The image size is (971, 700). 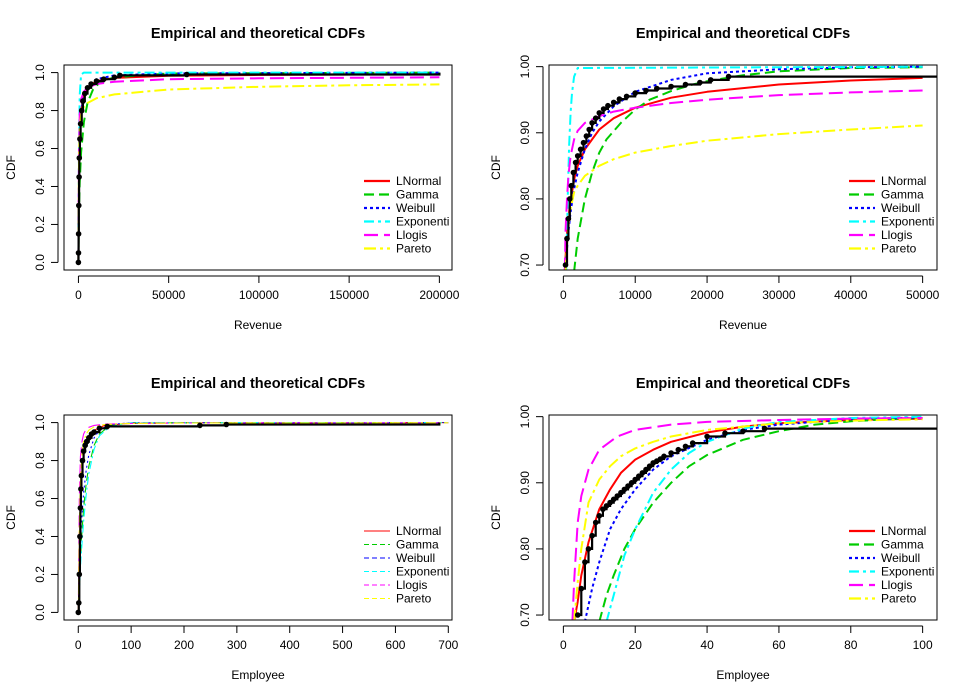 I want to click on x-tick-label: 100000, so click(x=259, y=295).